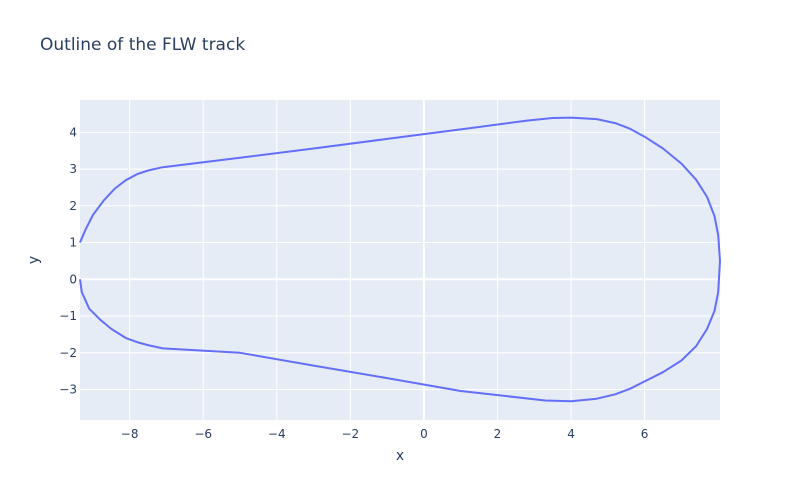 The width and height of the screenshot is (800, 500). Describe the element at coordinates (645, 434) in the screenshot. I see `x-tick-label: 6` at that location.